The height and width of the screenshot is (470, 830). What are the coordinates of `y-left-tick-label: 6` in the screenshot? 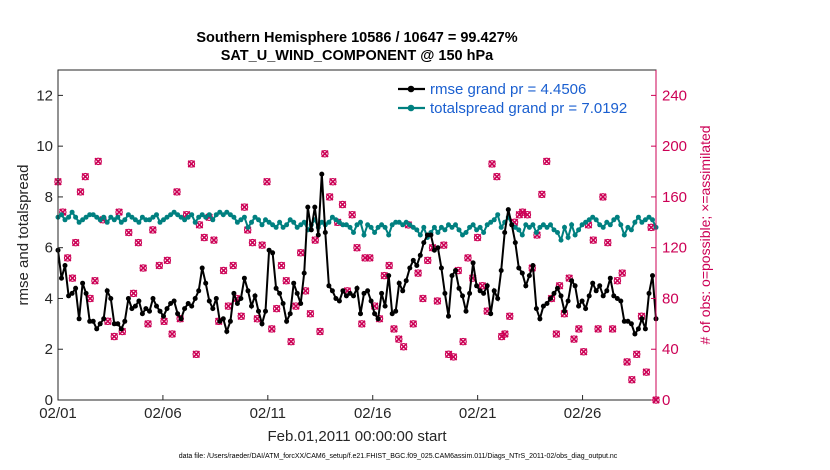 It's located at (49, 248).